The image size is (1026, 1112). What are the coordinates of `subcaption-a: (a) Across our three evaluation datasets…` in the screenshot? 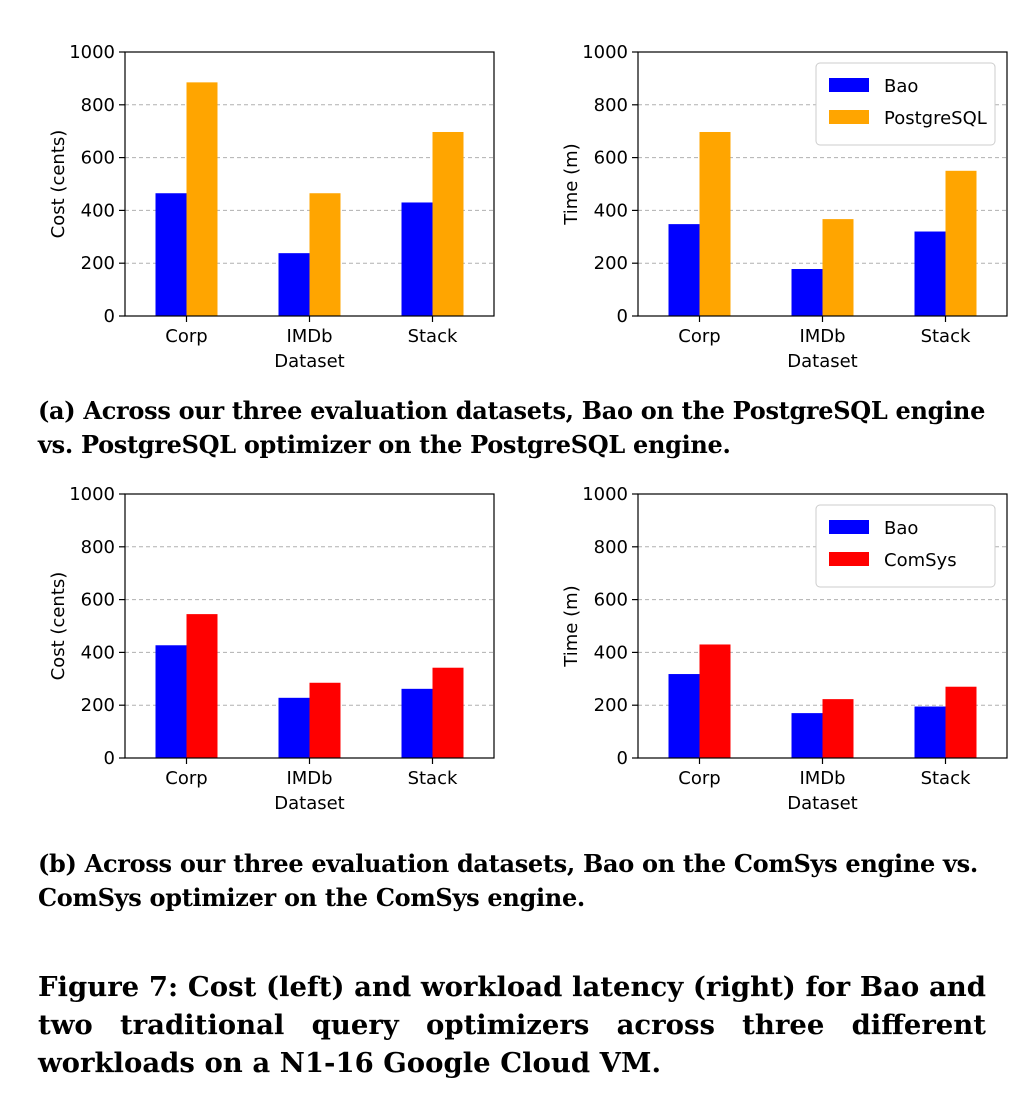 It's located at (512, 427).